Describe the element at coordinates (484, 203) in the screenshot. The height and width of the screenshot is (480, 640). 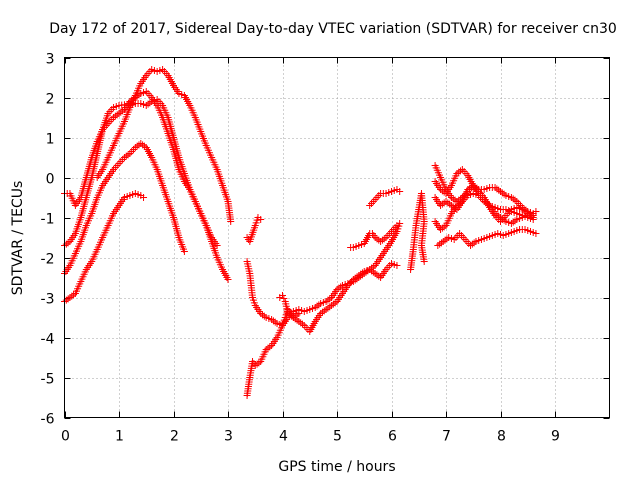
I see `series-s17` at that location.